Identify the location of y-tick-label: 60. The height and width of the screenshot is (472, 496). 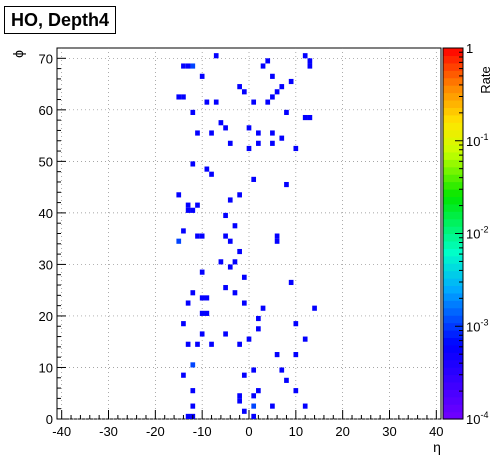
(46, 110).